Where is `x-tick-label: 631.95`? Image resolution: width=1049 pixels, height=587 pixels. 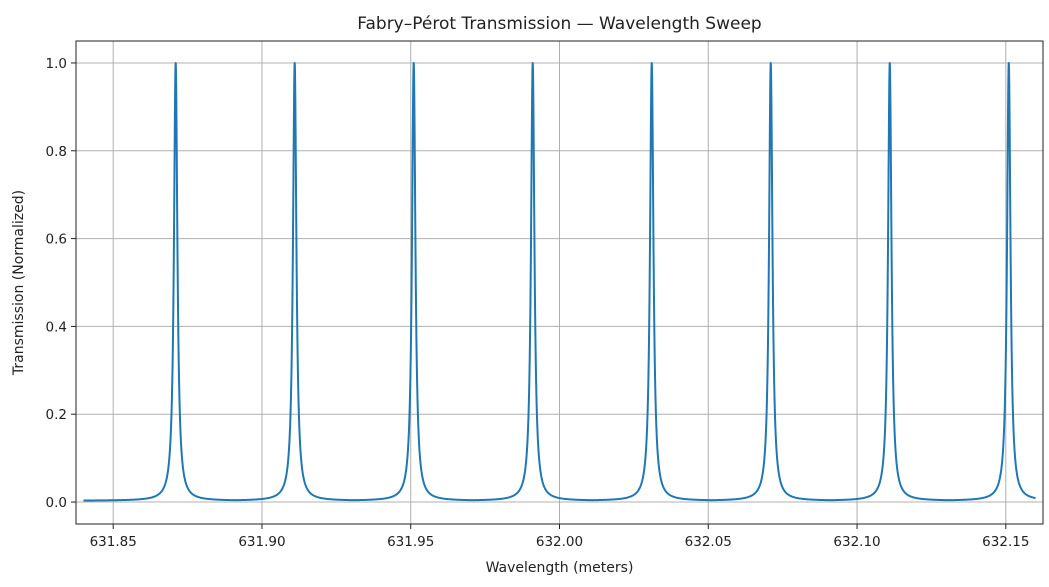 x-tick-label: 631.95 is located at coordinates (410, 542).